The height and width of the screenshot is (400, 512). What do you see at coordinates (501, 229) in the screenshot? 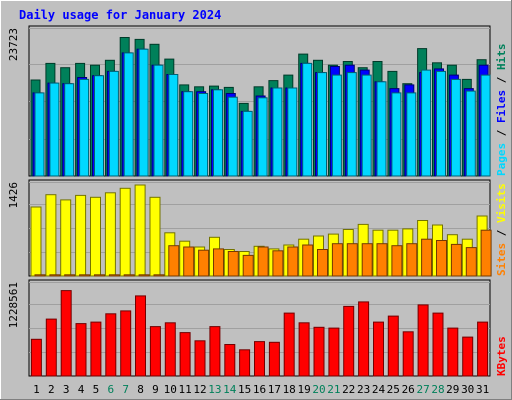
I see `legend: Sites / Visits` at bounding box center [501, 229].